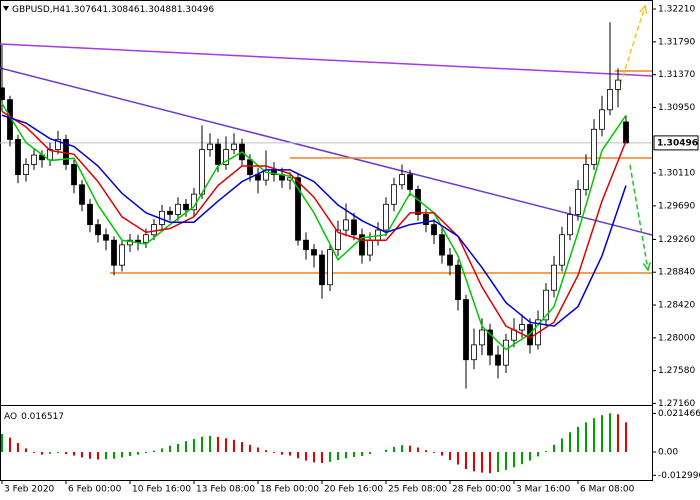 Image resolution: width=700 pixels, height=500 pixels. What do you see at coordinates (481, 490) in the screenshot?
I see `x-tick-label: 28 Feb 00:00` at bounding box center [481, 490].